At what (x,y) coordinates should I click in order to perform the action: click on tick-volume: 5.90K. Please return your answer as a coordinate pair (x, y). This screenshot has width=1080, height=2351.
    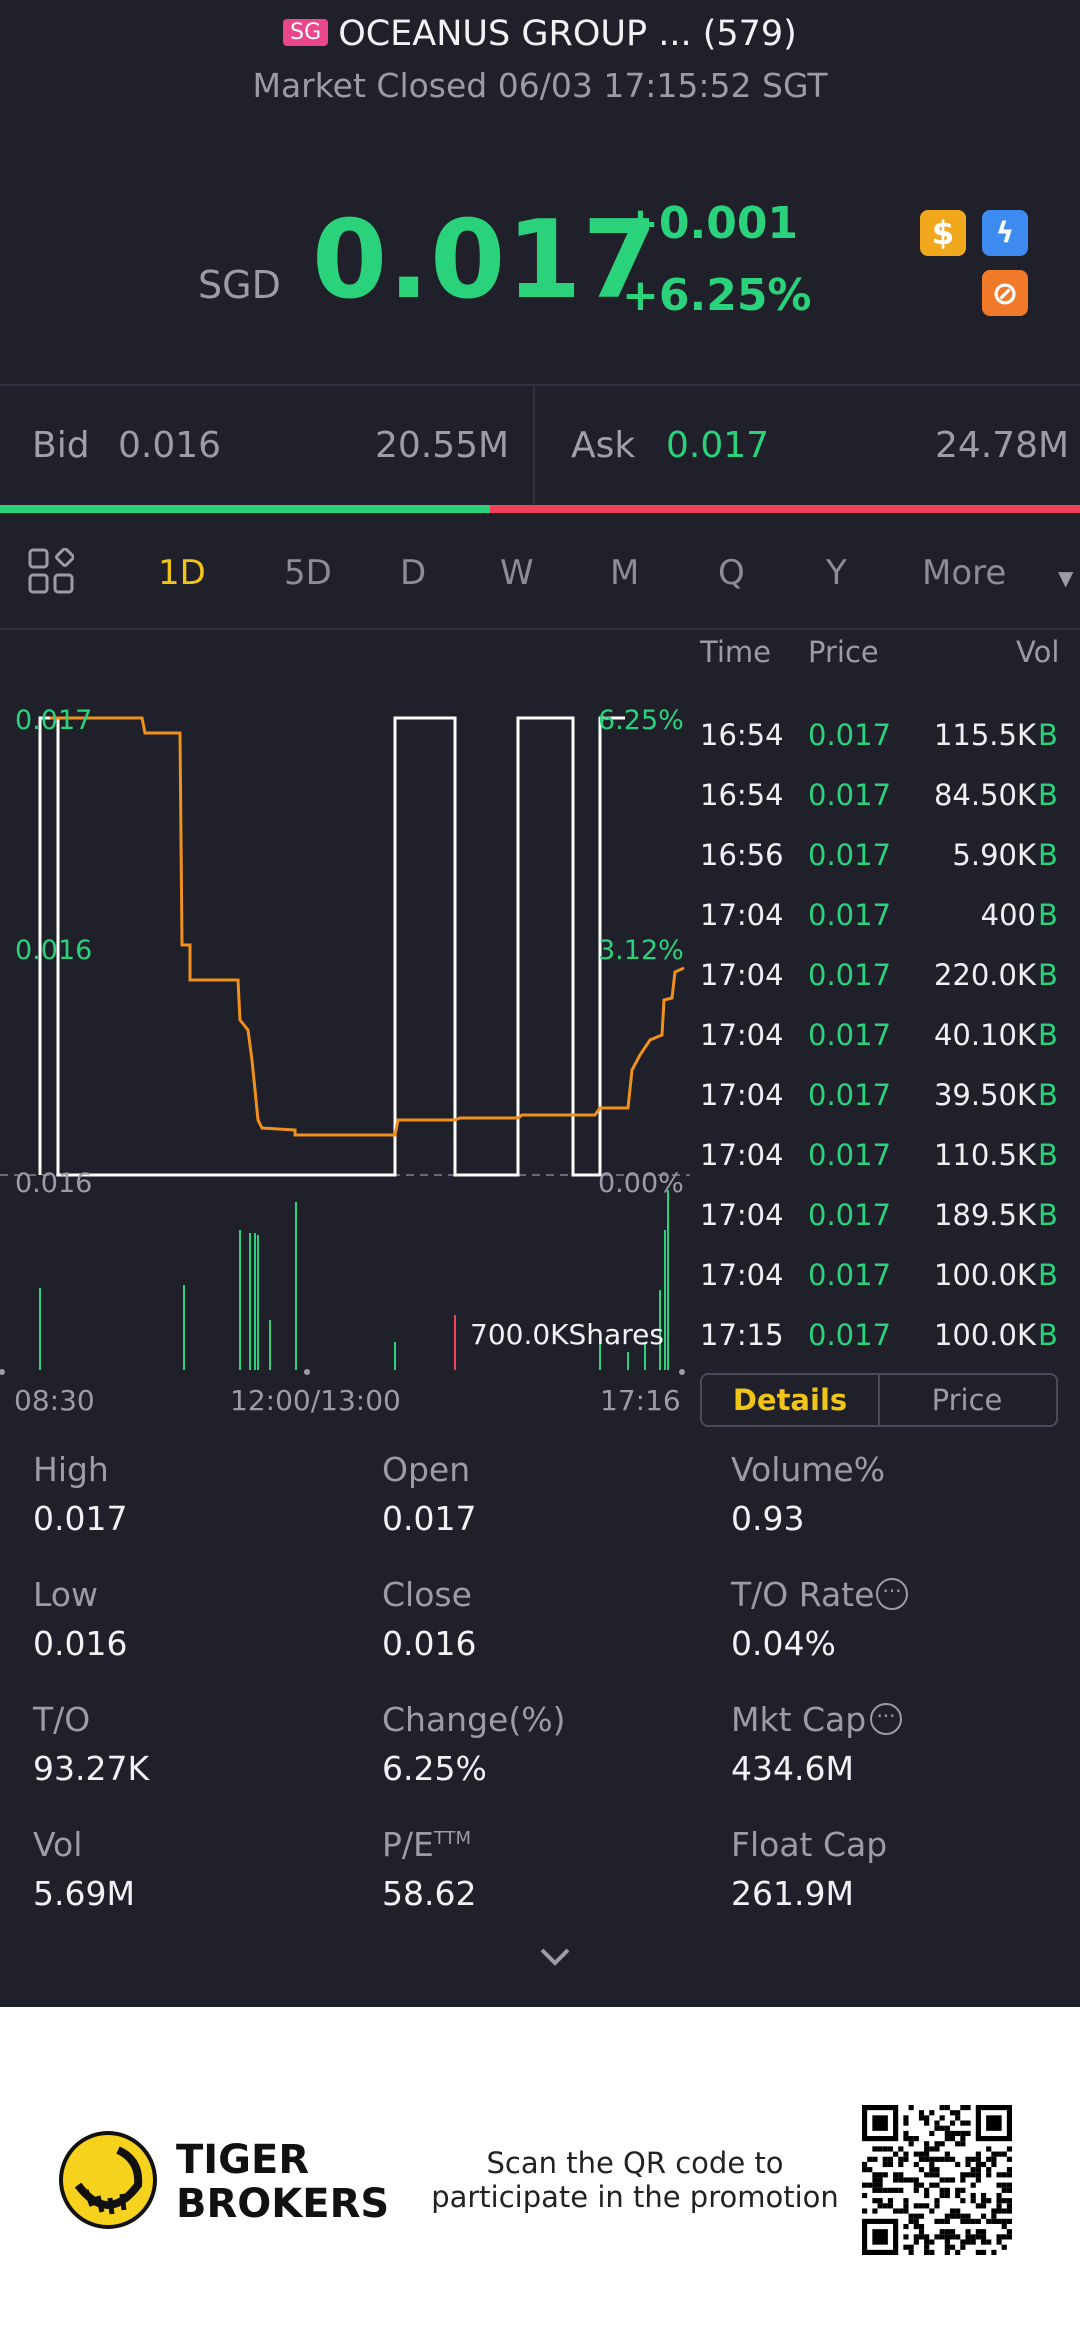
    Looking at the image, I should click on (994, 855).